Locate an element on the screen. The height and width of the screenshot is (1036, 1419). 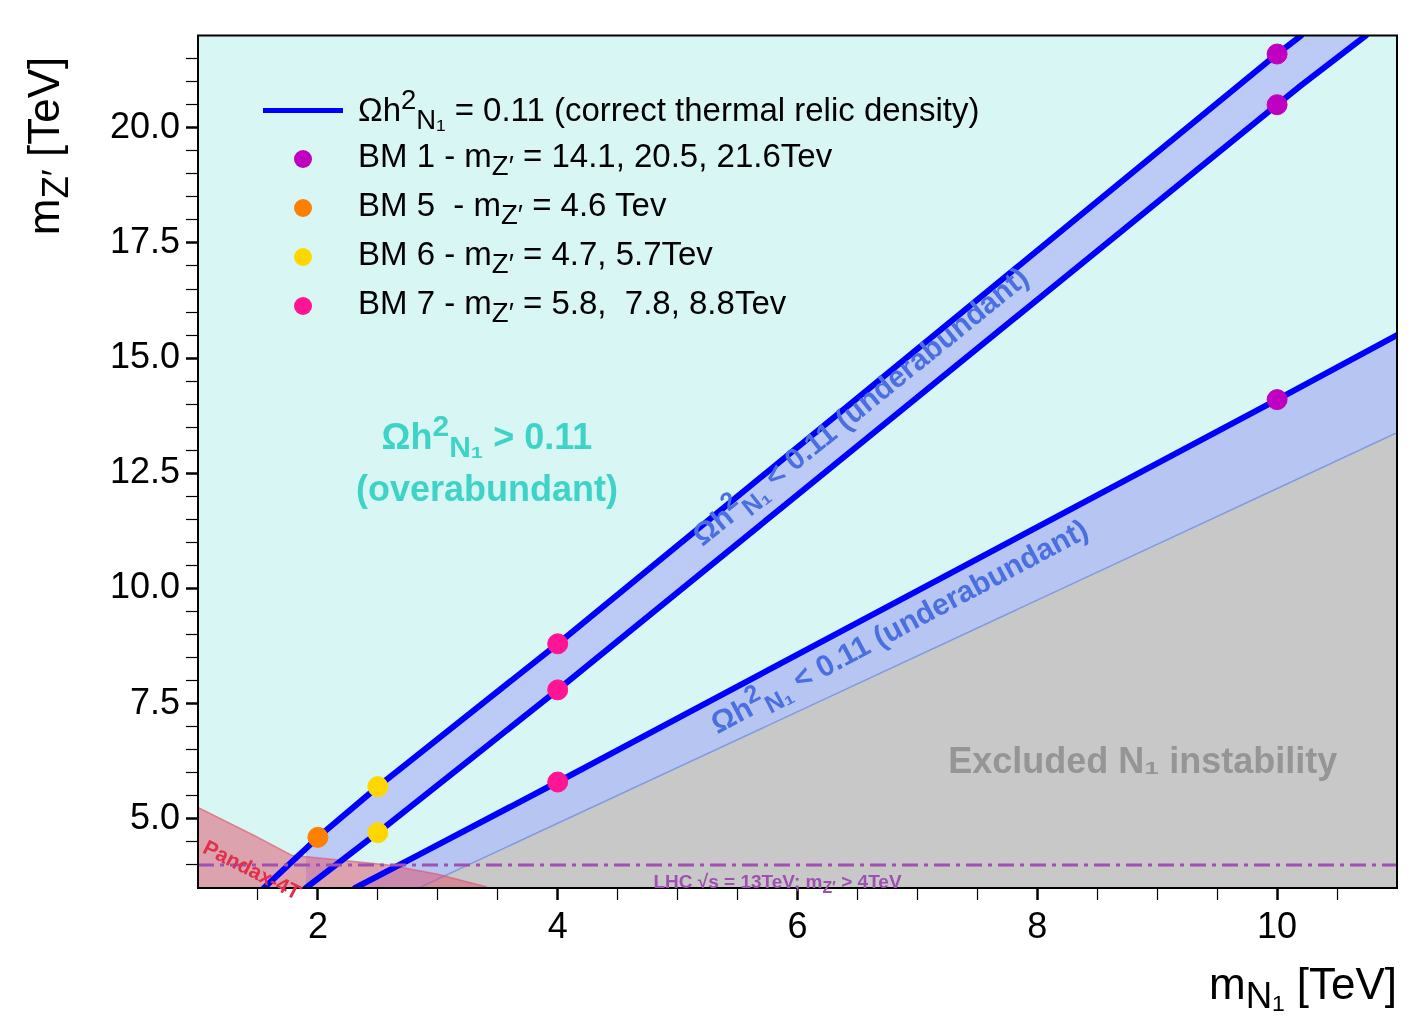
x-tick-label: 2 is located at coordinates (317, 925).